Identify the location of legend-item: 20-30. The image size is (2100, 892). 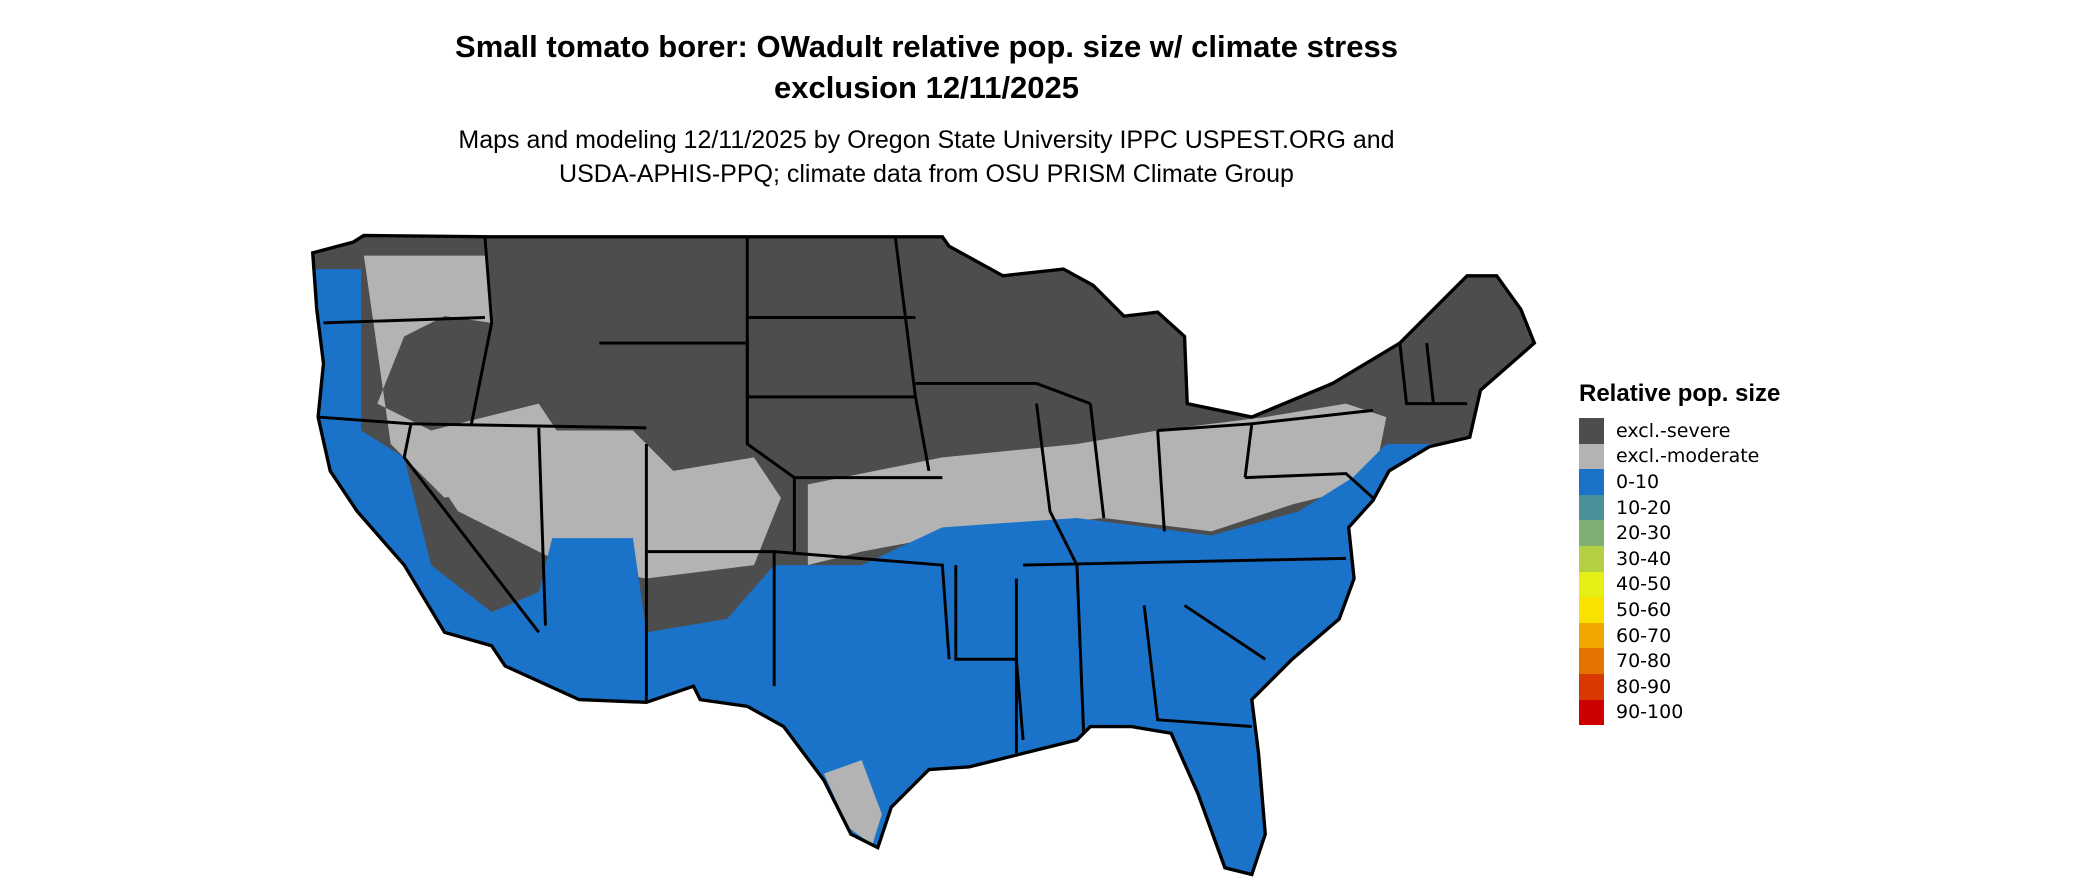
(1679, 533).